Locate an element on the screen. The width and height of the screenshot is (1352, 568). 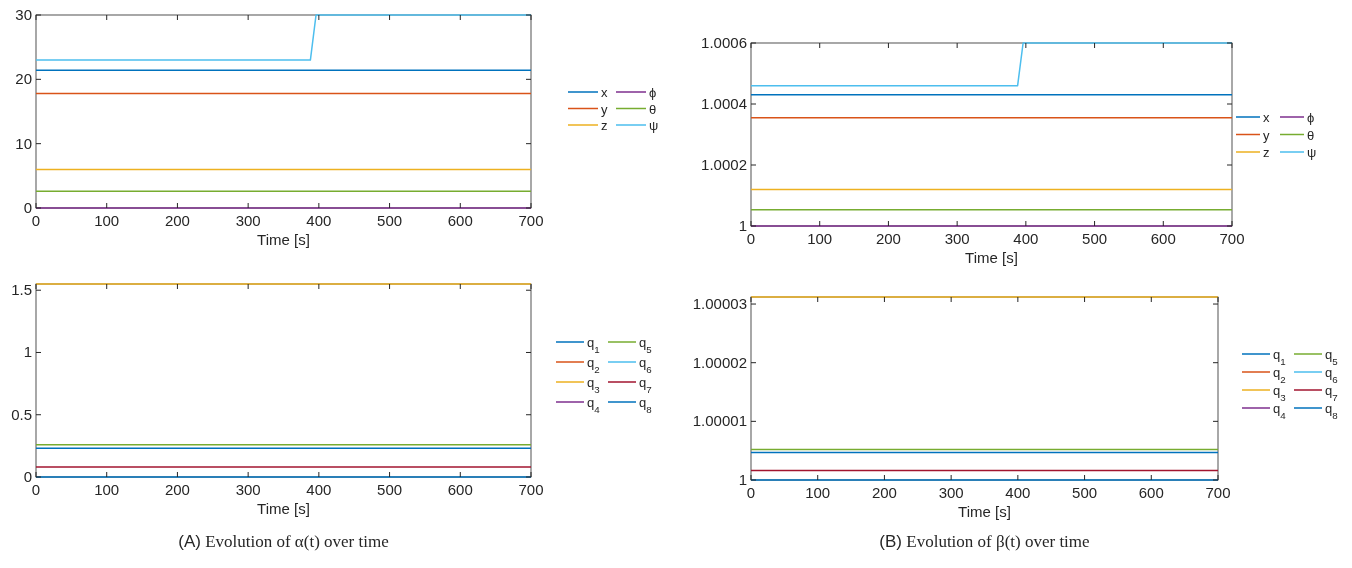
text: (A) Evolution of α(t) over time is located at coordinates (283, 541).